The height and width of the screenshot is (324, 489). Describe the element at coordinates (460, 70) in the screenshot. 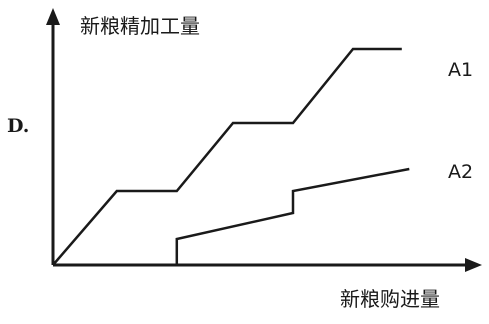

I see `series-label-a1: A1` at that location.